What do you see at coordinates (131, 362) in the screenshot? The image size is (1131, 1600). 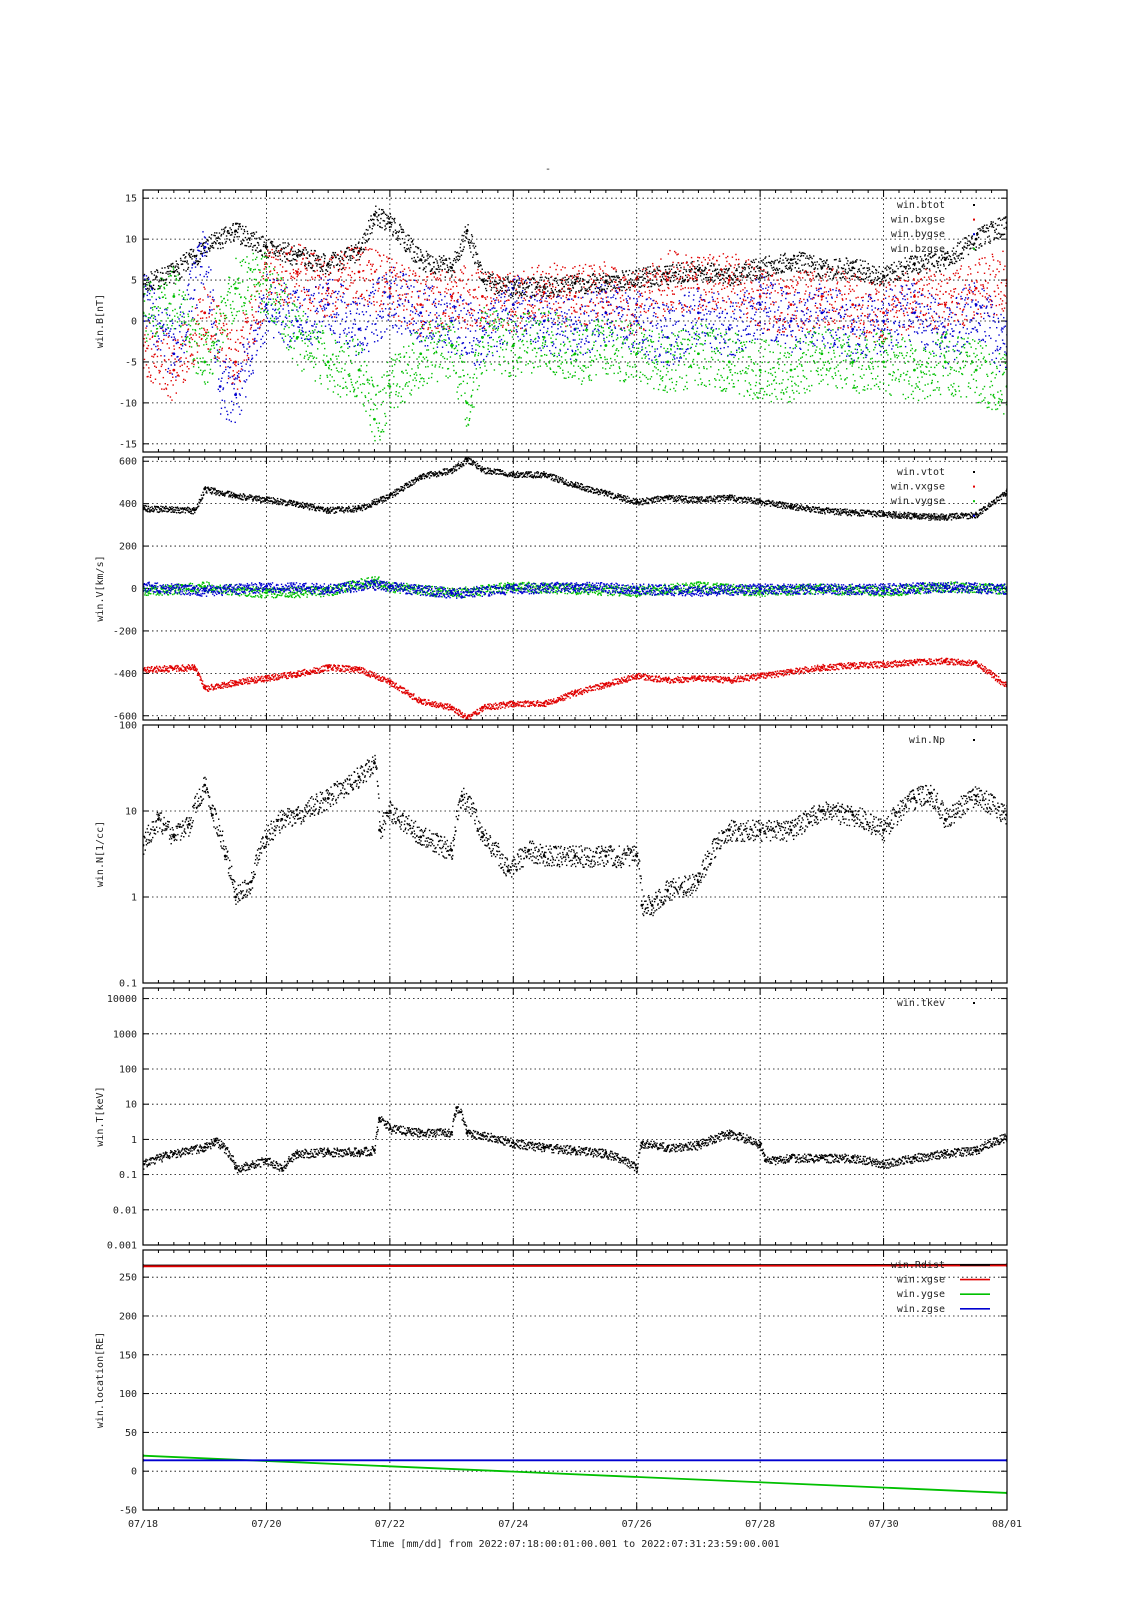 I see `y-tick-label: -5` at bounding box center [131, 362].